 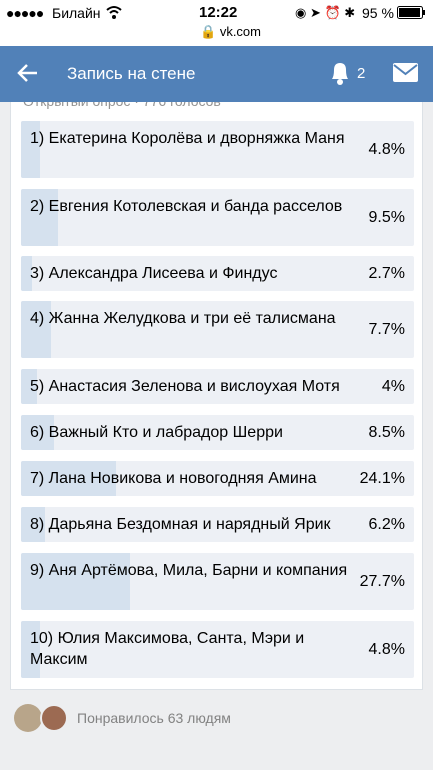 What do you see at coordinates (340, 73) in the screenshot?
I see `bell-icon` at bounding box center [340, 73].